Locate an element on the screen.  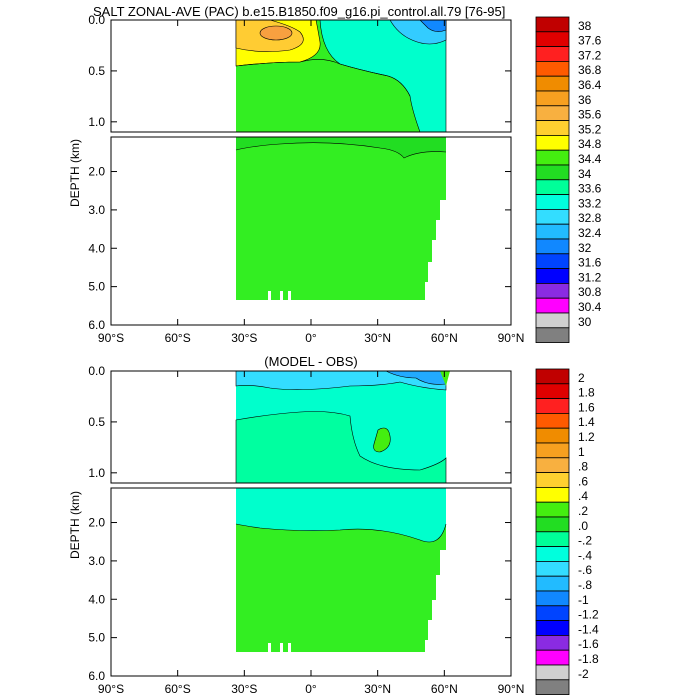
panel1-lower-contour is located at coordinates (341, 150).